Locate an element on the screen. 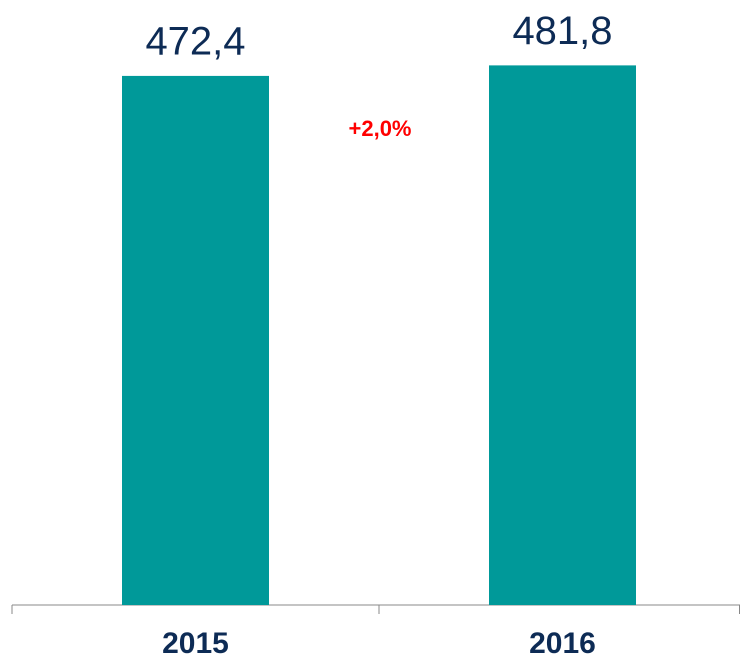 This screenshot has width=740, height=665. value-label: 472,4 is located at coordinates (195, 41).